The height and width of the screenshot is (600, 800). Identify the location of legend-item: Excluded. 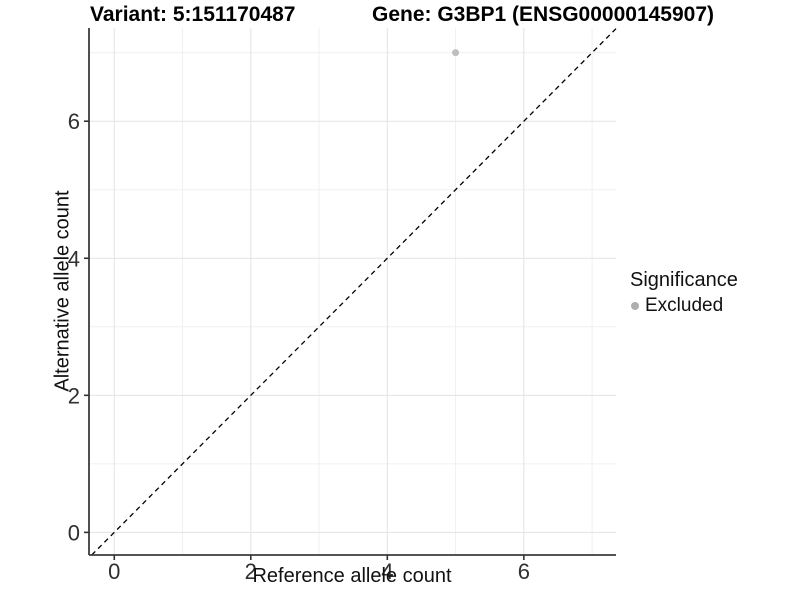
(684, 306).